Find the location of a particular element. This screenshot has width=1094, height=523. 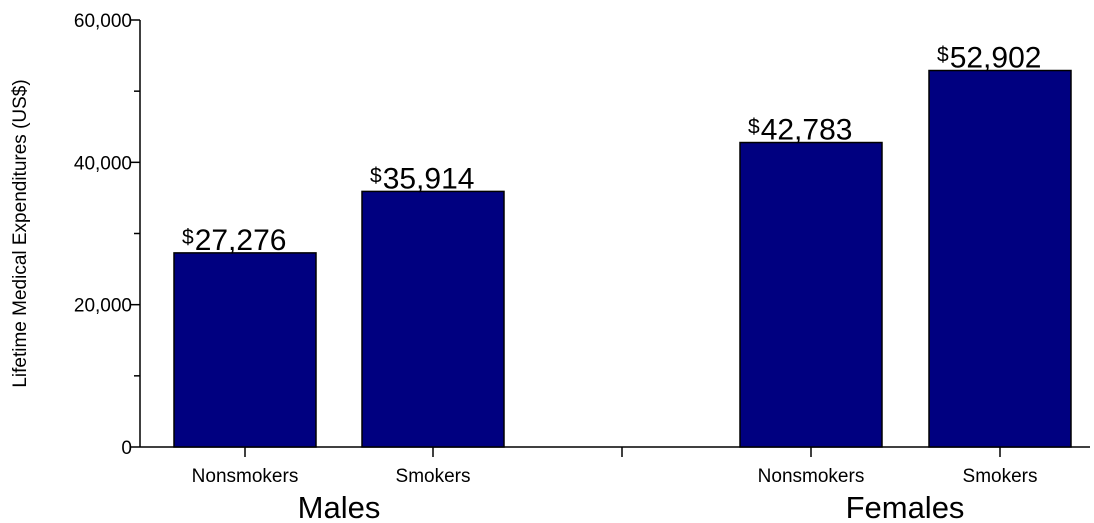

y-axis-title: Lifetime Medical Expenditures (US$) is located at coordinates (20, 233).